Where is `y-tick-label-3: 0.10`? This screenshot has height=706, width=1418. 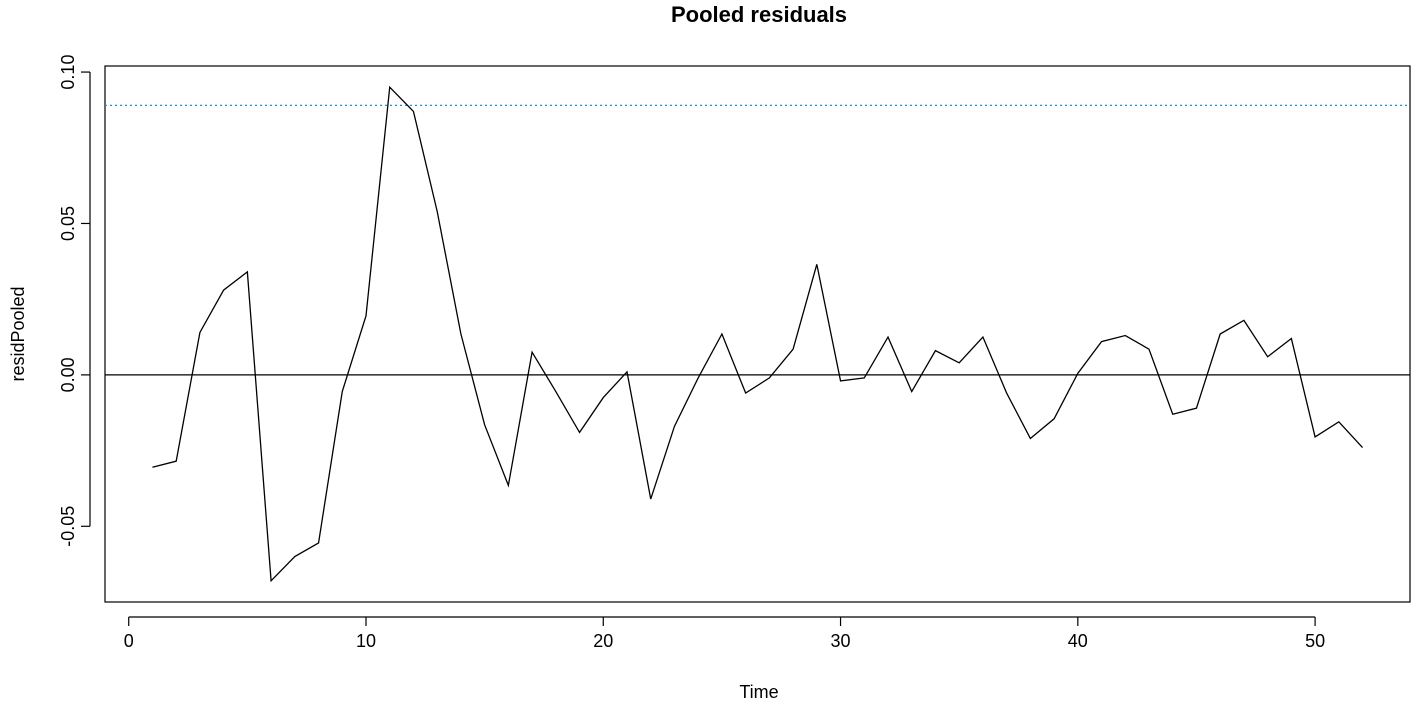
y-tick-label-3: 0.10 is located at coordinates (68, 72).